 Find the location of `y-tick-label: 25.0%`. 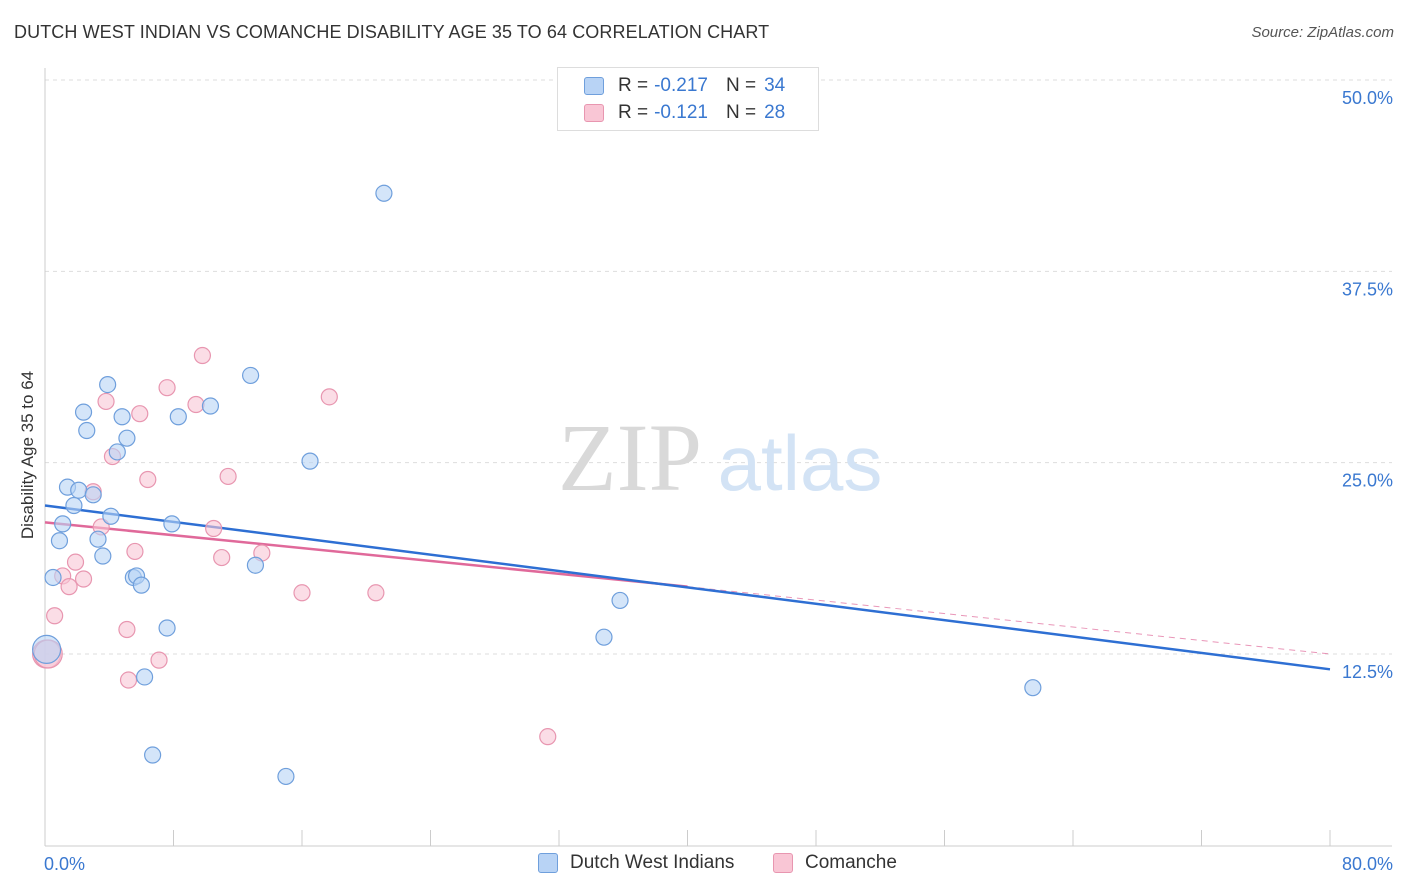

y-tick-label: 25.0% is located at coordinates (1367, 481).